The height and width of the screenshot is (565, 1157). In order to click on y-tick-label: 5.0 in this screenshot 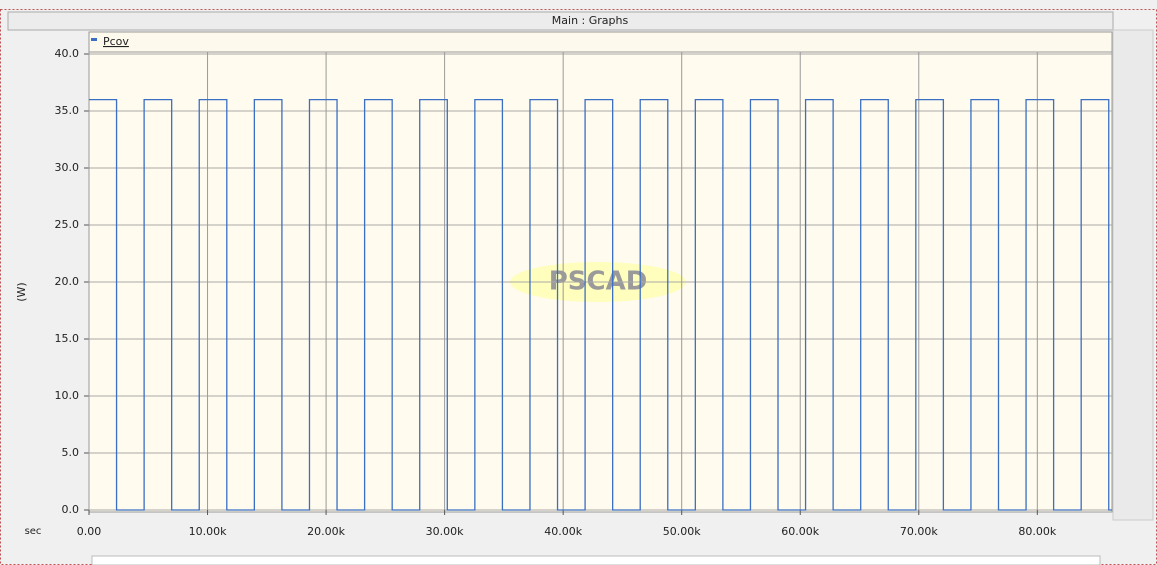, I will do `click(71, 452)`.